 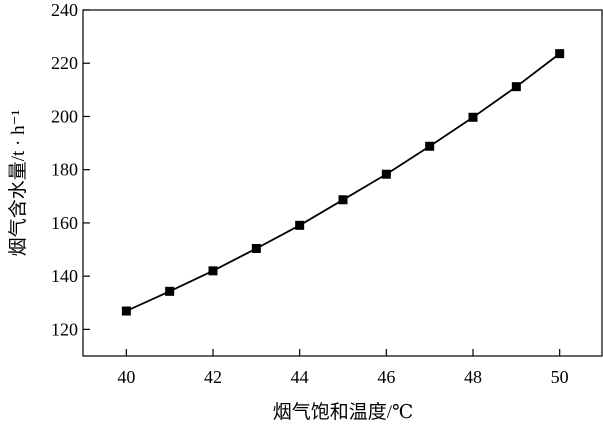 I want to click on y-tick-label: 220, so click(x=64, y=63).